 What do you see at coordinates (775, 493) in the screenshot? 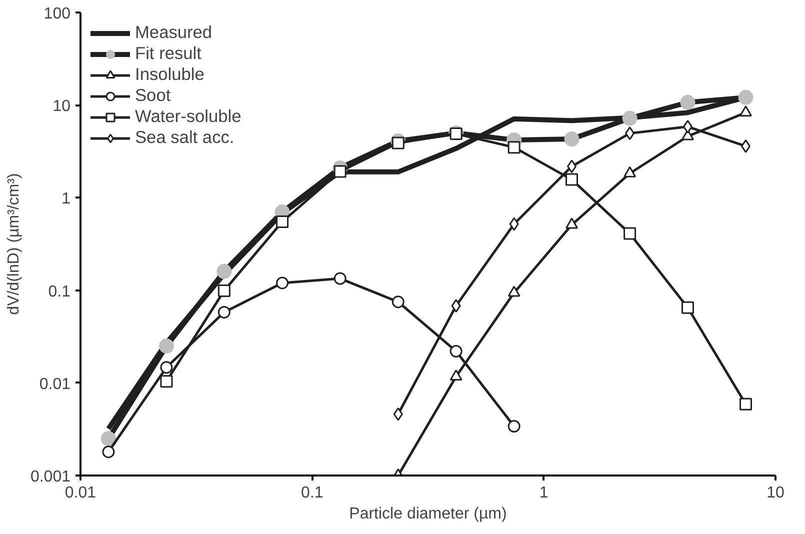
I see `x-tick-label: 10` at bounding box center [775, 493].